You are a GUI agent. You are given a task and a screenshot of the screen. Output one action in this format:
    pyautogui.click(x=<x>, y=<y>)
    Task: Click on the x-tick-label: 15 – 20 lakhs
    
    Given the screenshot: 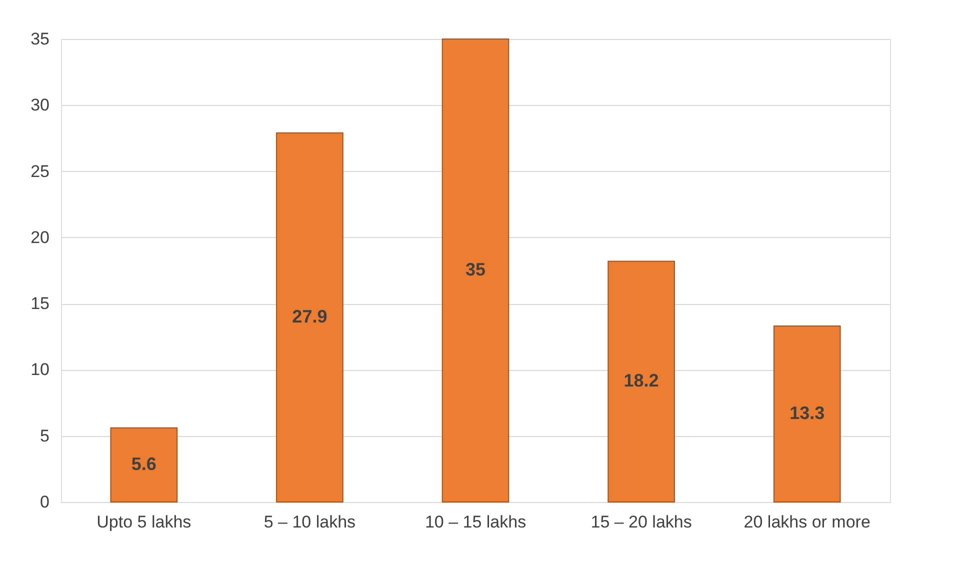 What is the action you would take?
    pyautogui.click(x=641, y=522)
    